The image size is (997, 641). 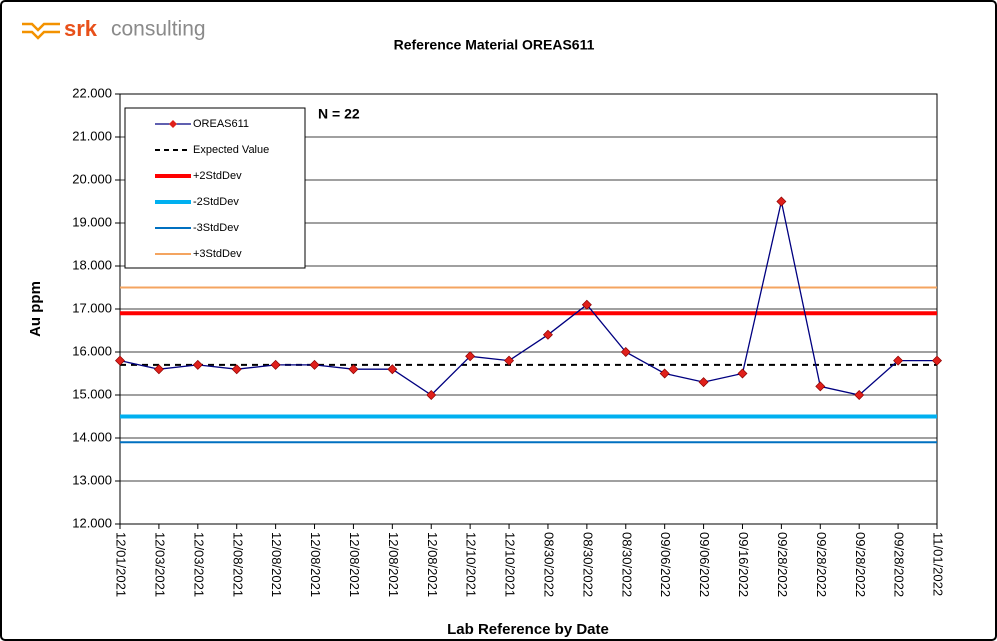 What do you see at coordinates (217, 254) in the screenshot?
I see `legend-label: +3StdDev` at bounding box center [217, 254].